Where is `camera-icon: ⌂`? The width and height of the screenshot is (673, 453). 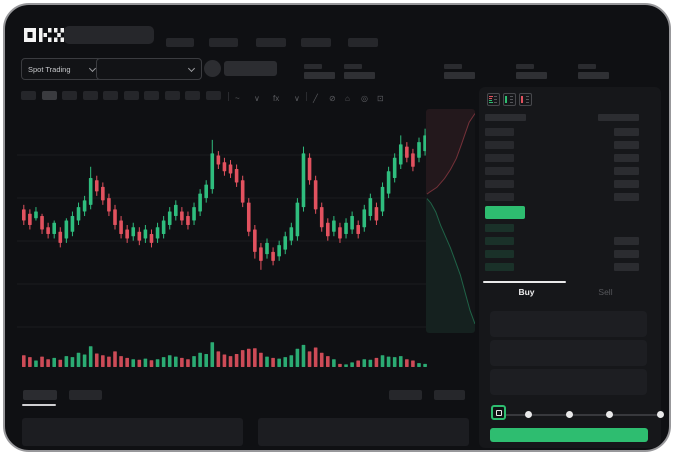
camera-icon: ⌂ is located at coordinates (347, 98).